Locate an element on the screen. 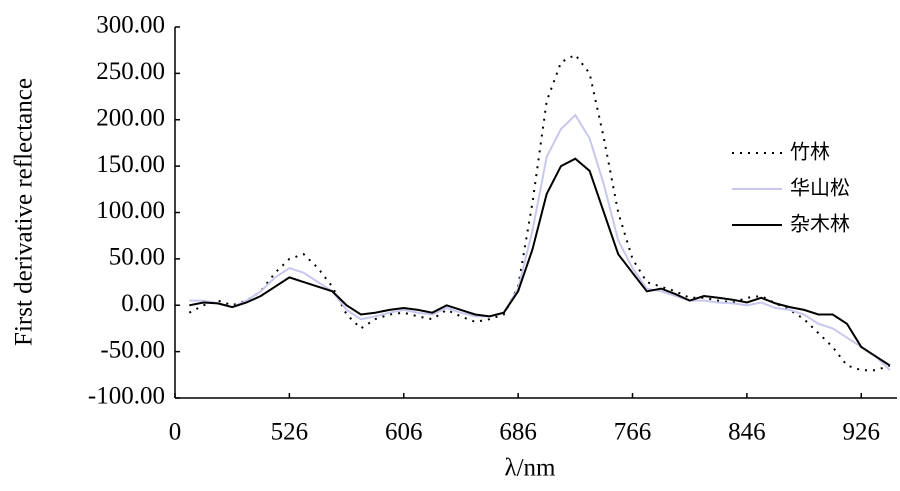 This screenshot has width=900, height=491. y-tick-label: 50.00 is located at coordinates (137, 257).